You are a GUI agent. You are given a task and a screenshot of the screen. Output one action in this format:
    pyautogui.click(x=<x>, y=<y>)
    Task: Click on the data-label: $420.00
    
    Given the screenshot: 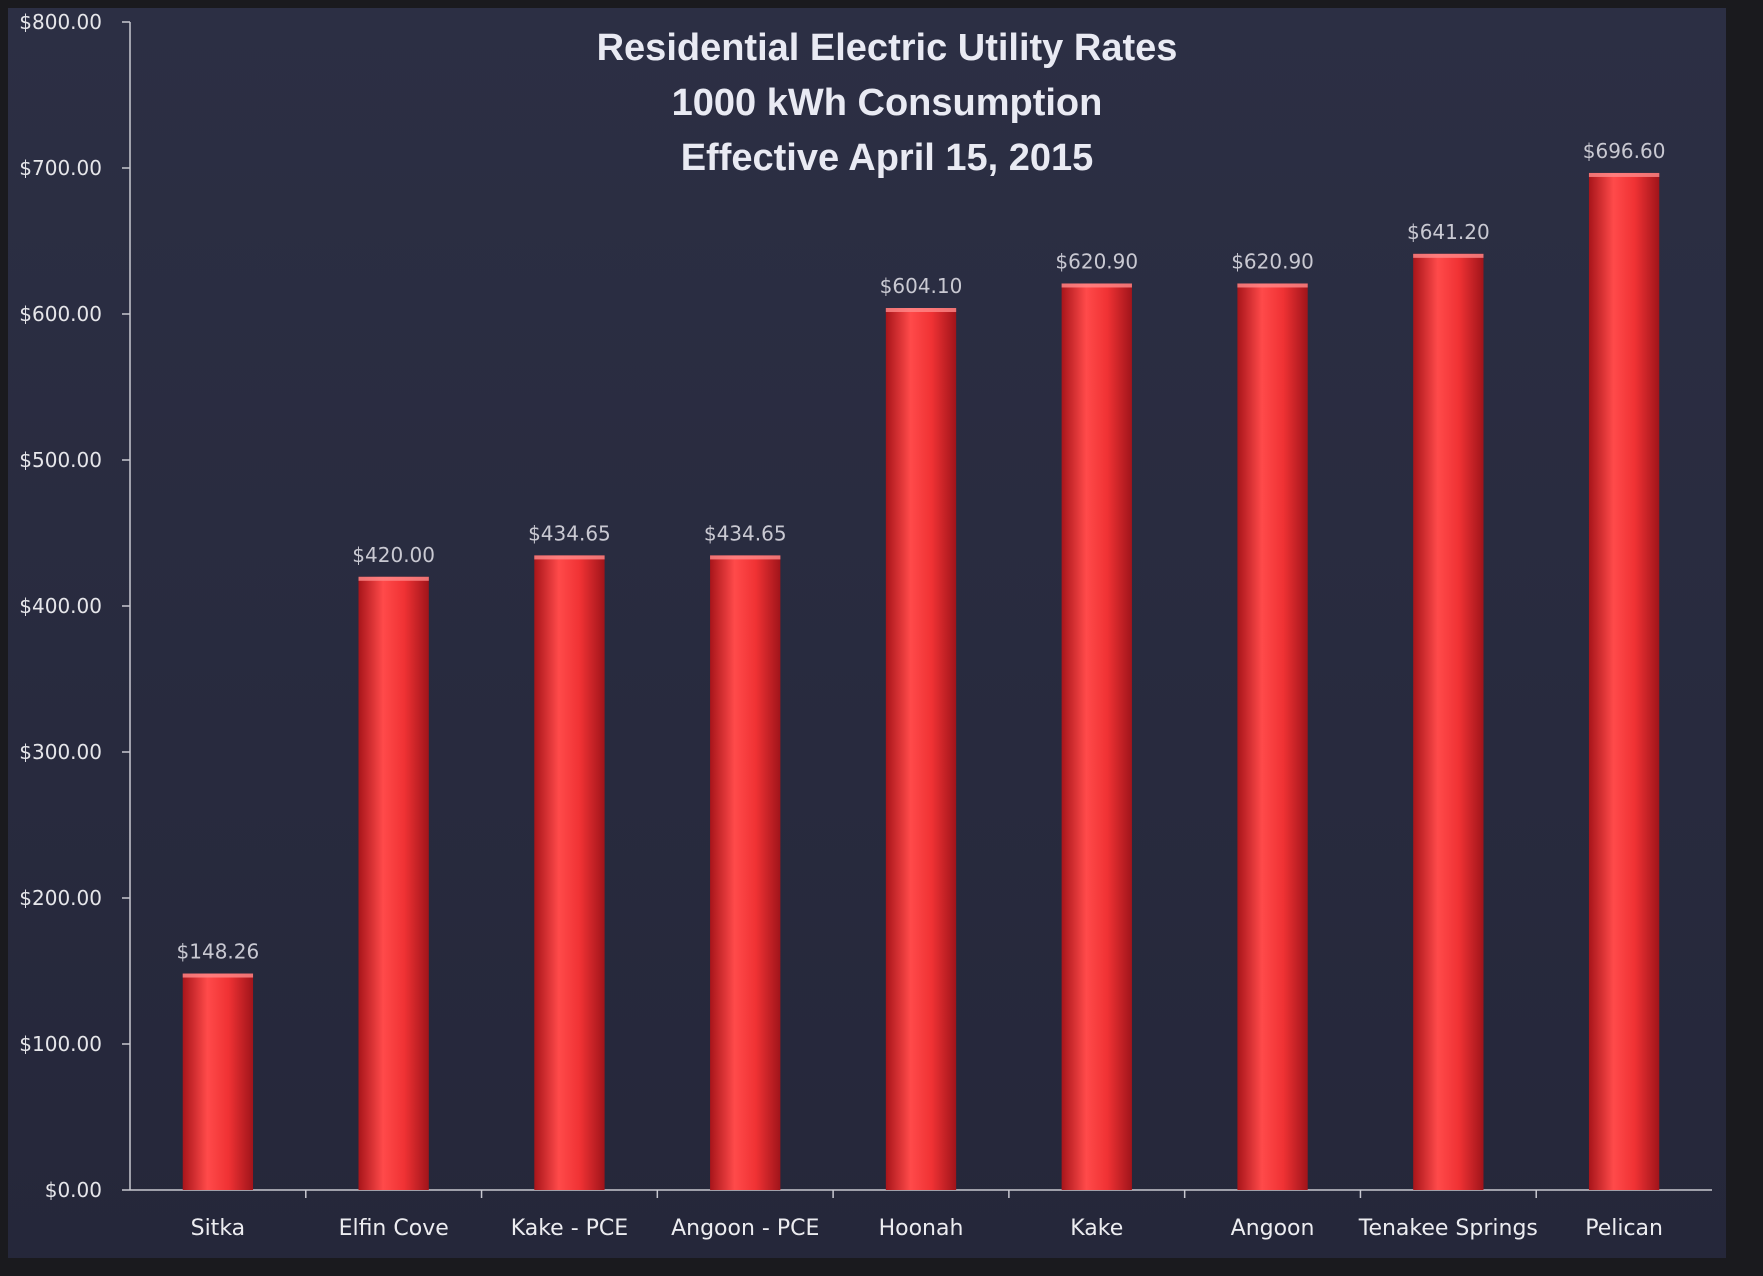 What is the action you would take?
    pyautogui.click(x=393, y=555)
    